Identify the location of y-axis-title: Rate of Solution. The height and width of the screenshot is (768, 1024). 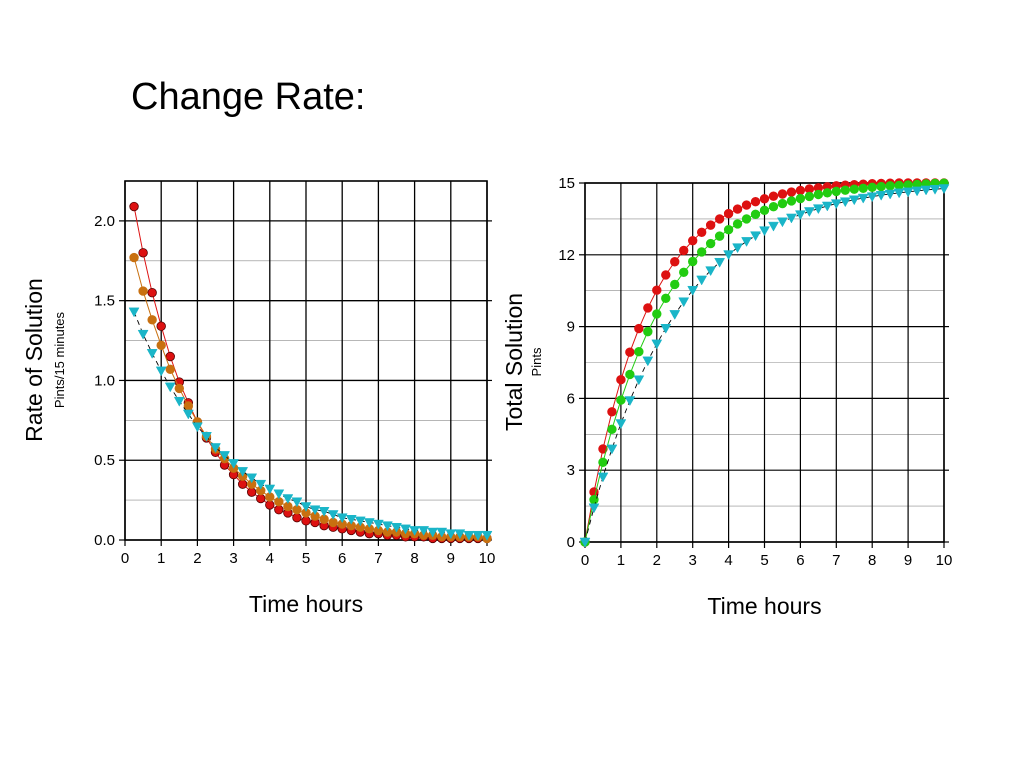
(34, 360).